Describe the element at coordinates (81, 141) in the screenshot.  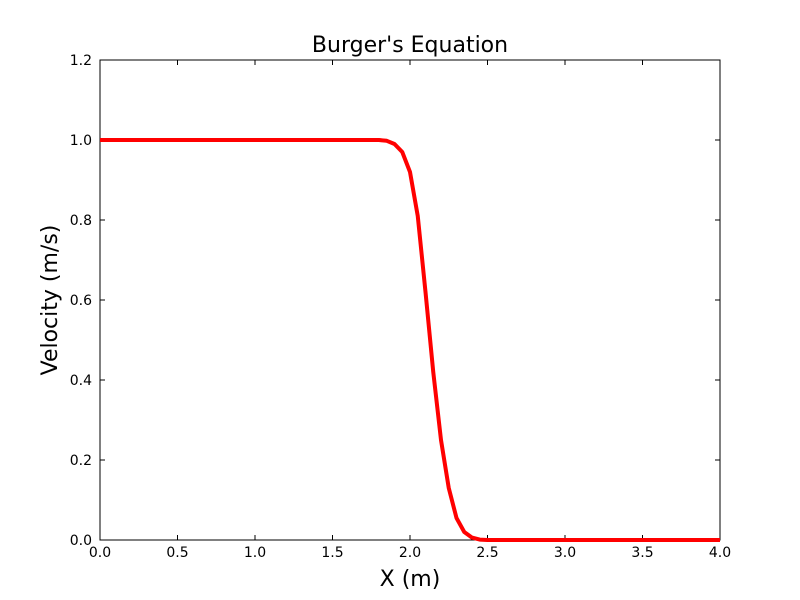
I see `y-tick-label: 1.0` at that location.